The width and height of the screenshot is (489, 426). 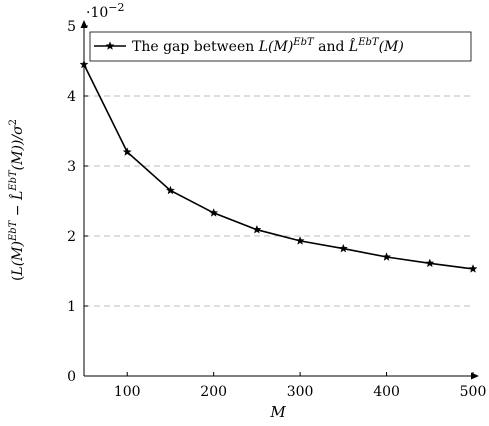 I want to click on legend-marker-star, so click(x=110, y=45).